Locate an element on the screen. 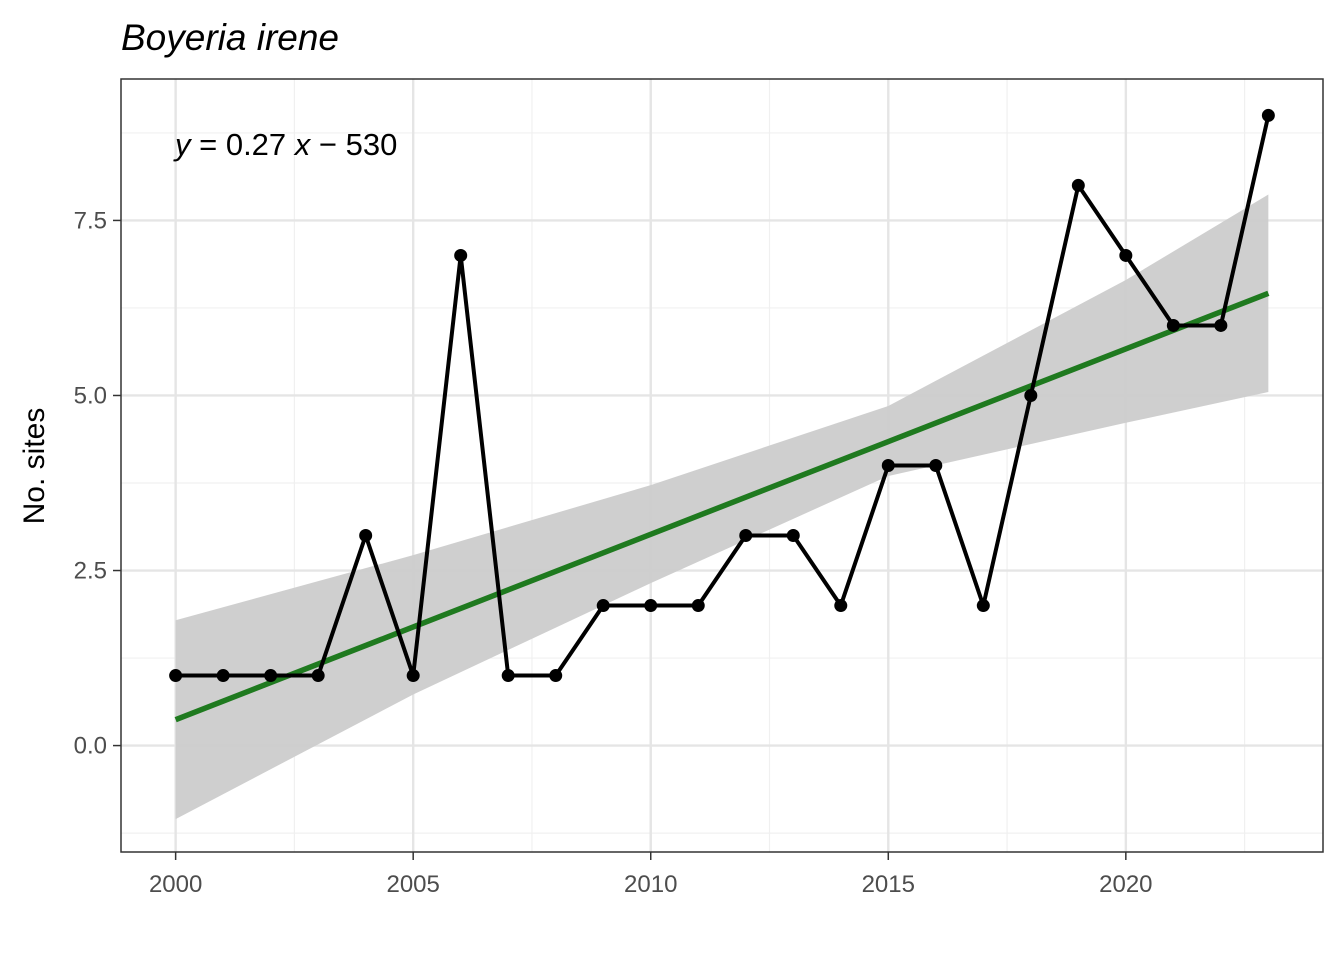 The height and width of the screenshot is (960, 1344). chart-title: Boyeria irene is located at coordinates (230, 37).